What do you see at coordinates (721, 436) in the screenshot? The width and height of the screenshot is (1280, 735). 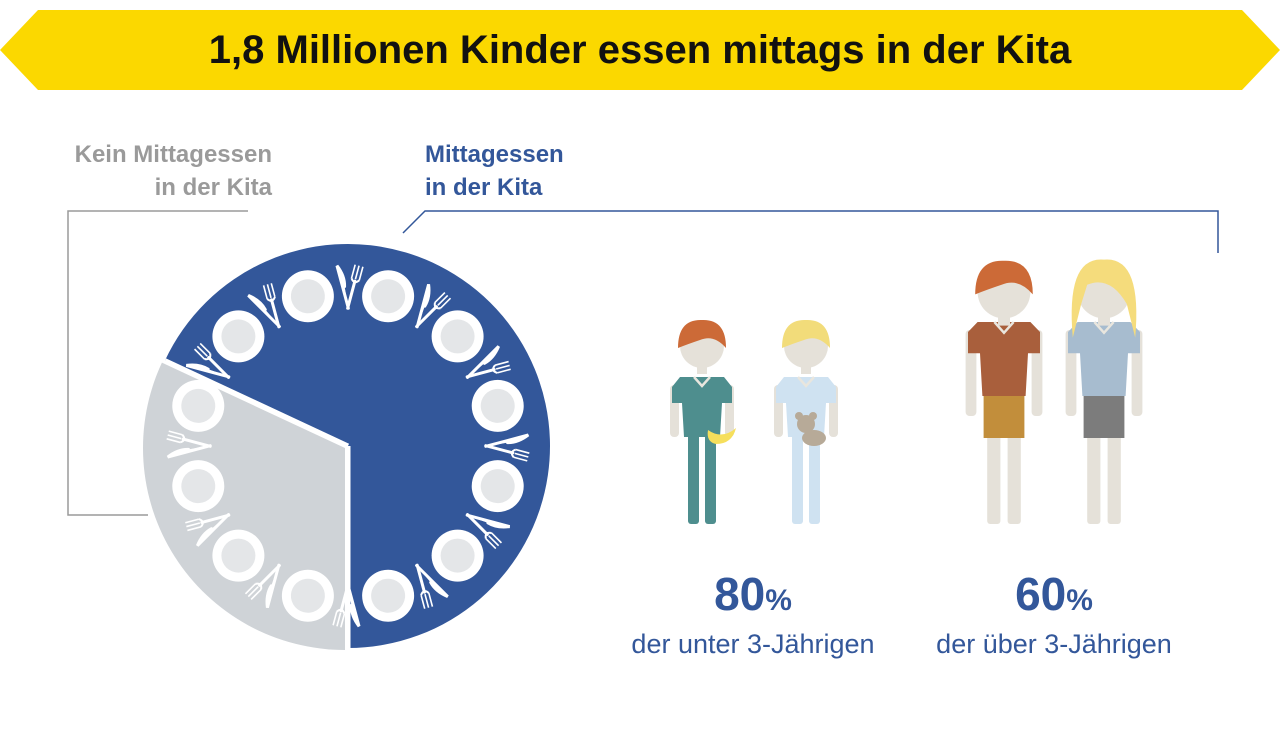 I see `banana-icon` at bounding box center [721, 436].